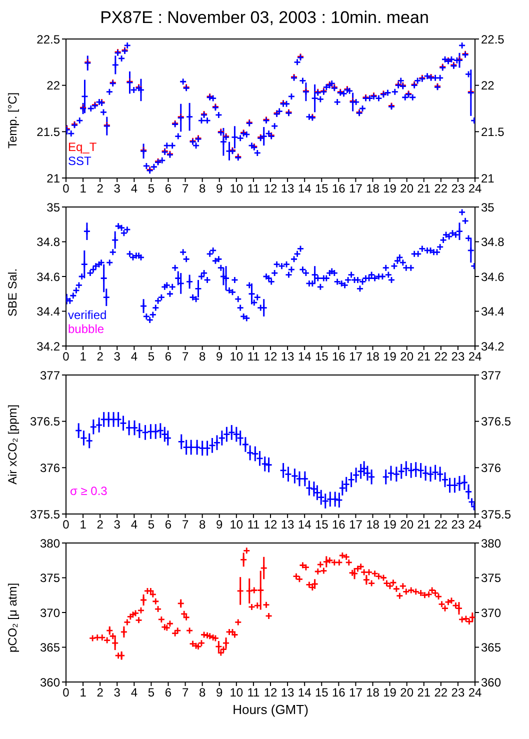 The width and height of the screenshot is (529, 739). Describe the element at coordinates (491, 647) in the screenshot. I see `y2-tick-label: 365` at that location.